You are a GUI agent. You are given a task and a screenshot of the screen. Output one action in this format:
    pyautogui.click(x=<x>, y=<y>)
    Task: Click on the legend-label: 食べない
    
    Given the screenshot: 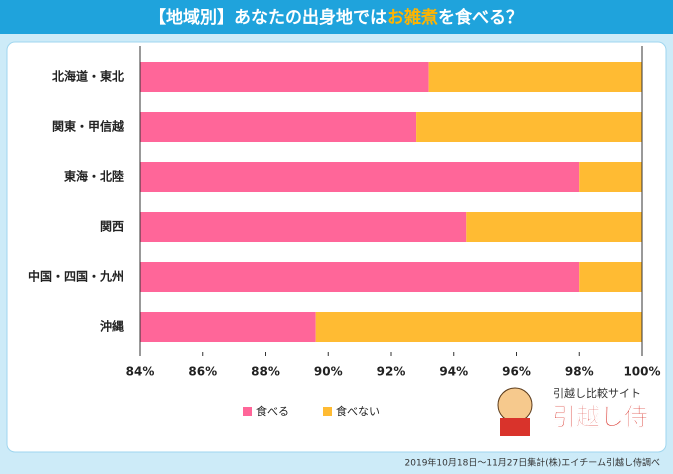 What is the action you would take?
    pyautogui.click(x=358, y=411)
    